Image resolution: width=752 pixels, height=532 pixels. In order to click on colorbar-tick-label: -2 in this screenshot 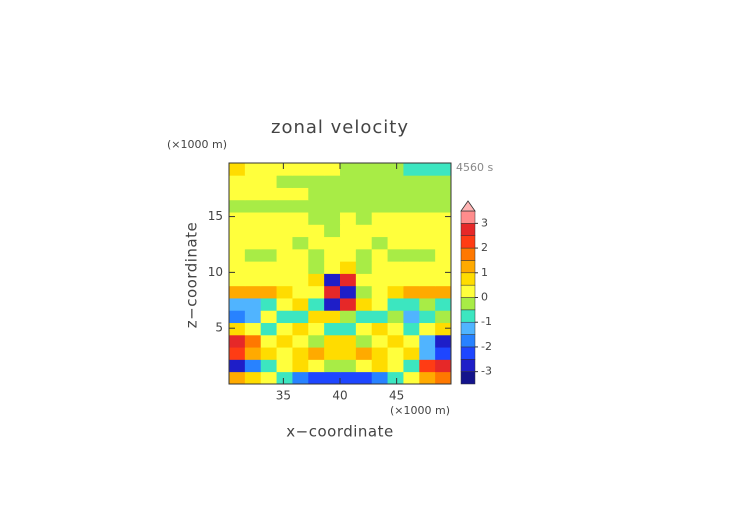, I will do `click(486, 346)`.